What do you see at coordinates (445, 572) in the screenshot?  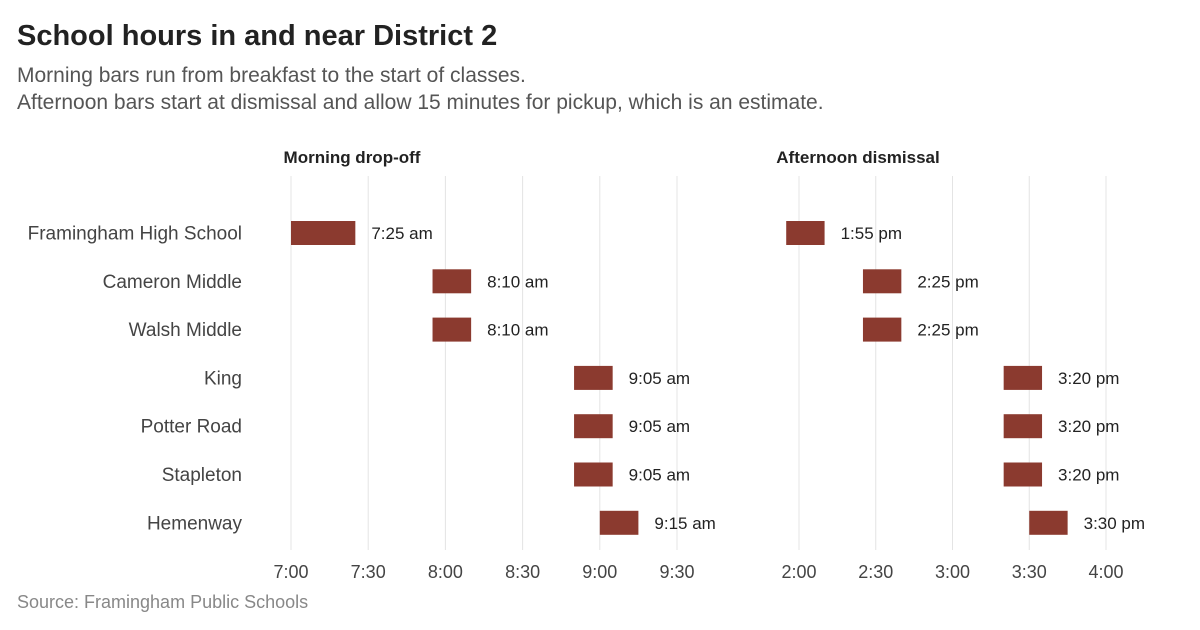 I see `x-tick-label: 8:00` at bounding box center [445, 572].